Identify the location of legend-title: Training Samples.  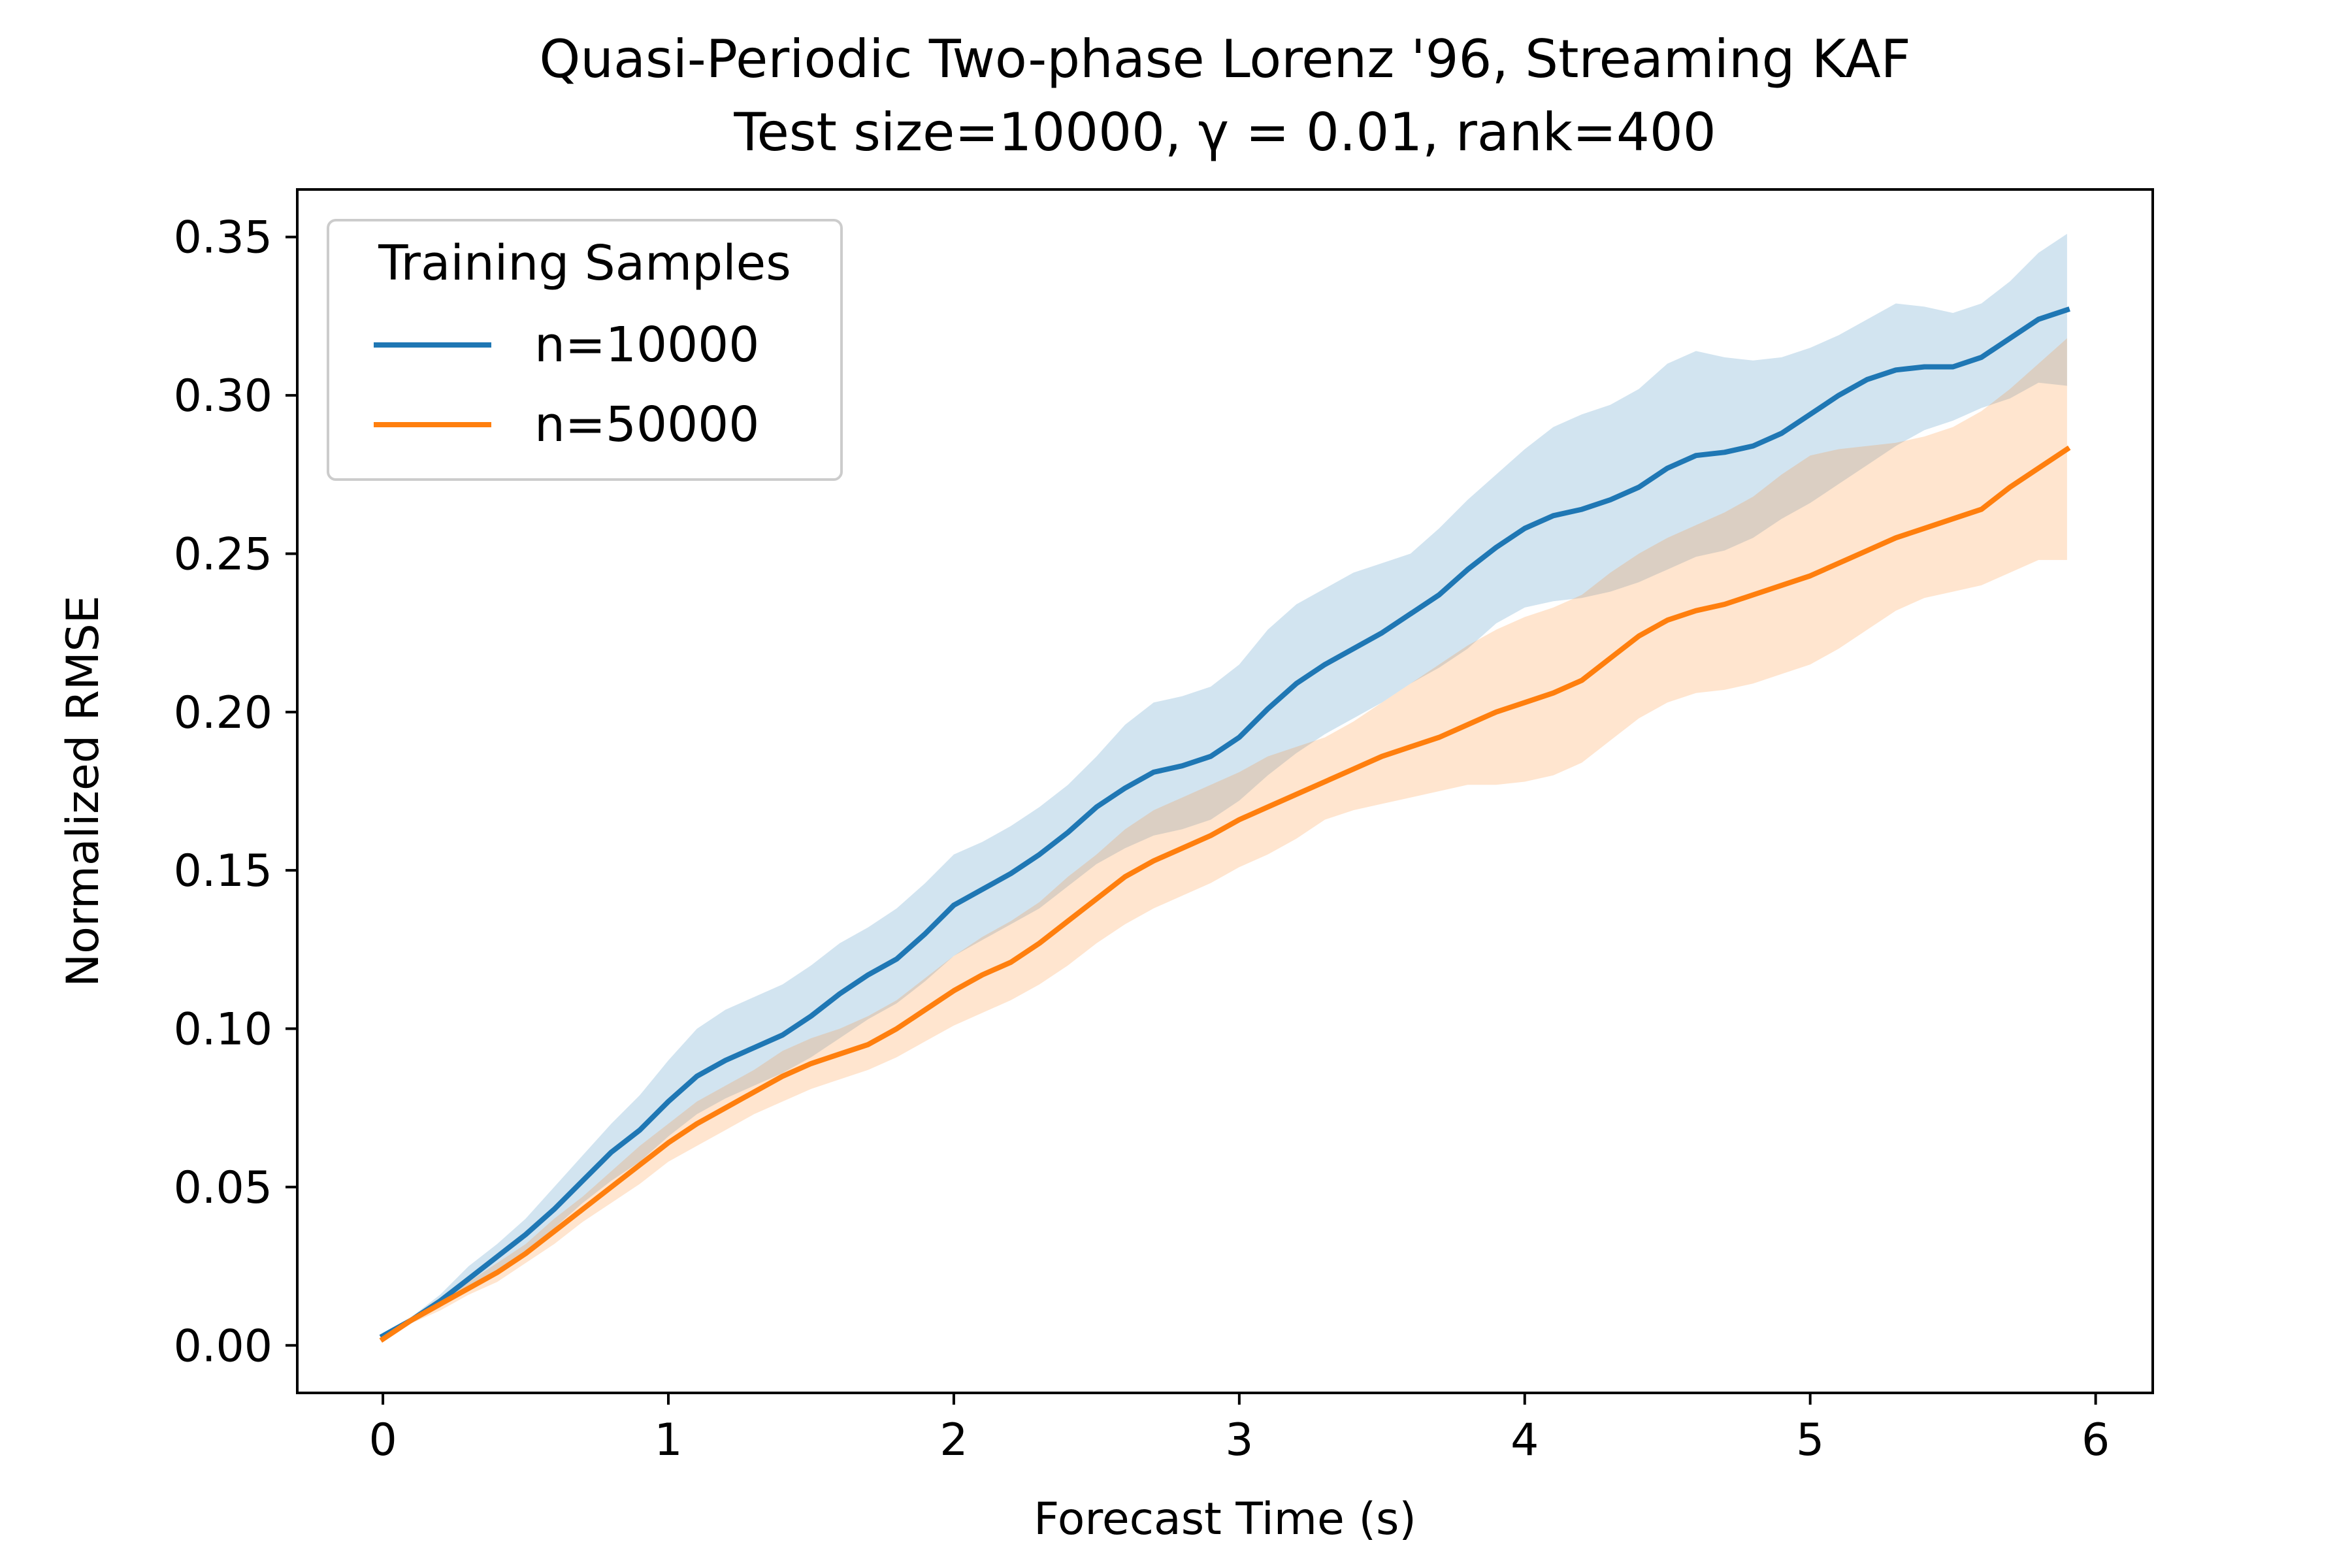
(584, 263).